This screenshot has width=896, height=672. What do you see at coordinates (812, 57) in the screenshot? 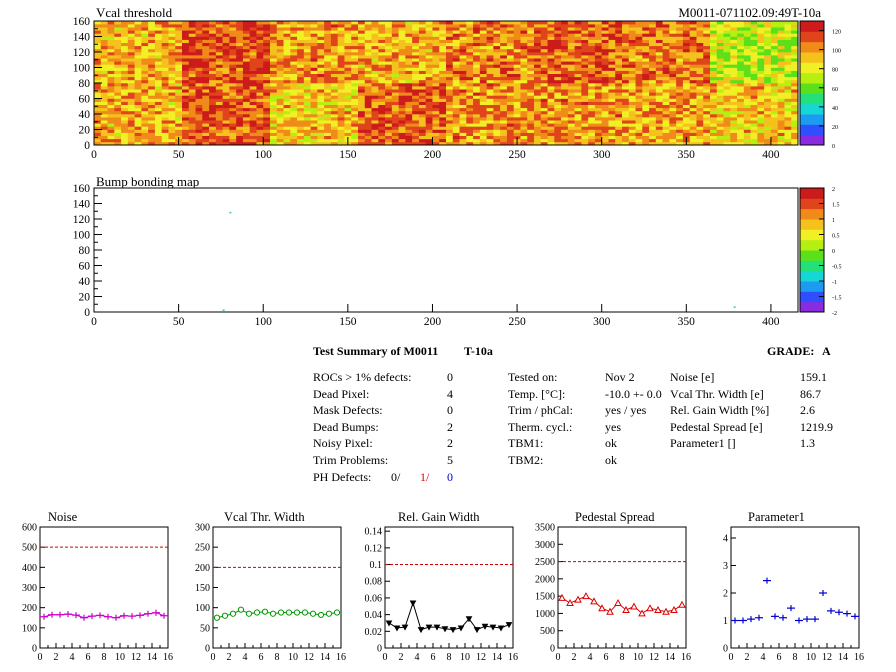
I see `vcal-colorbar-band` at bounding box center [812, 57].